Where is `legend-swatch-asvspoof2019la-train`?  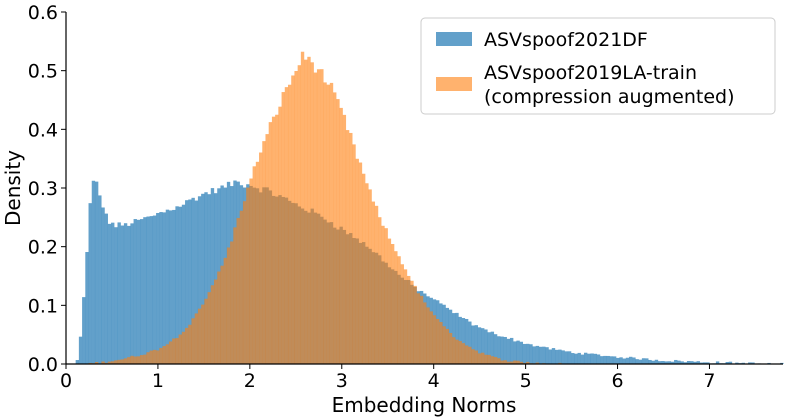
legend-swatch-asvspoof2019la-train is located at coordinates (454, 84).